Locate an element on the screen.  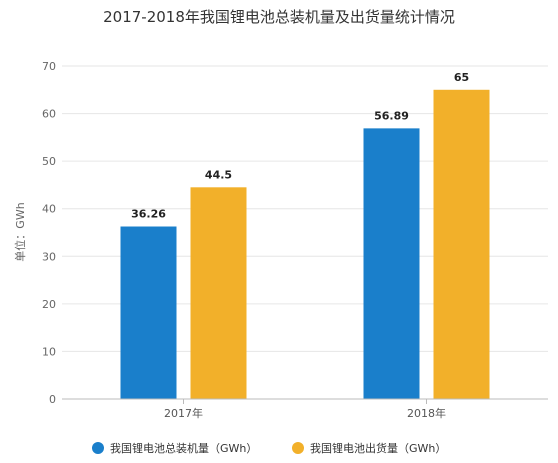
y-axis-ticks: 0 10 20 30 40 50 60 70 is located at coordinates (49, 233).